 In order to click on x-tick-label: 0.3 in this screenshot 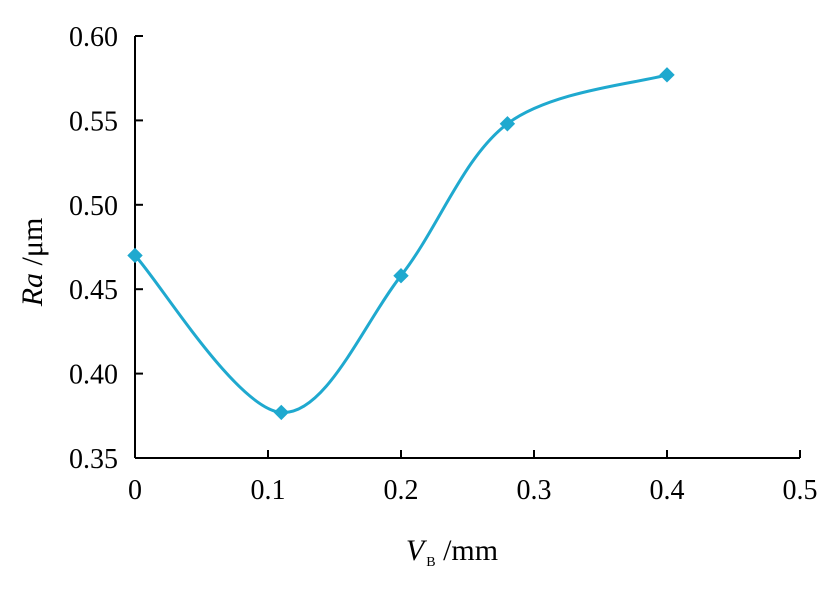, I will do `click(534, 490)`.